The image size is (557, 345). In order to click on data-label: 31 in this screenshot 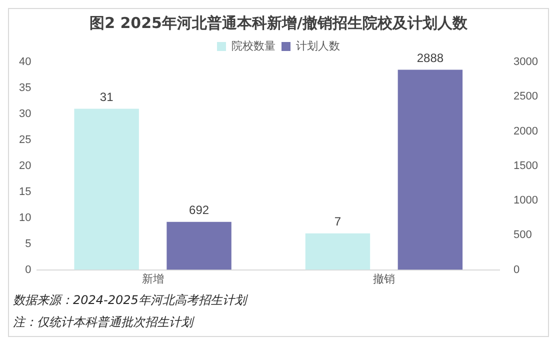, I will do `click(107, 97)`.